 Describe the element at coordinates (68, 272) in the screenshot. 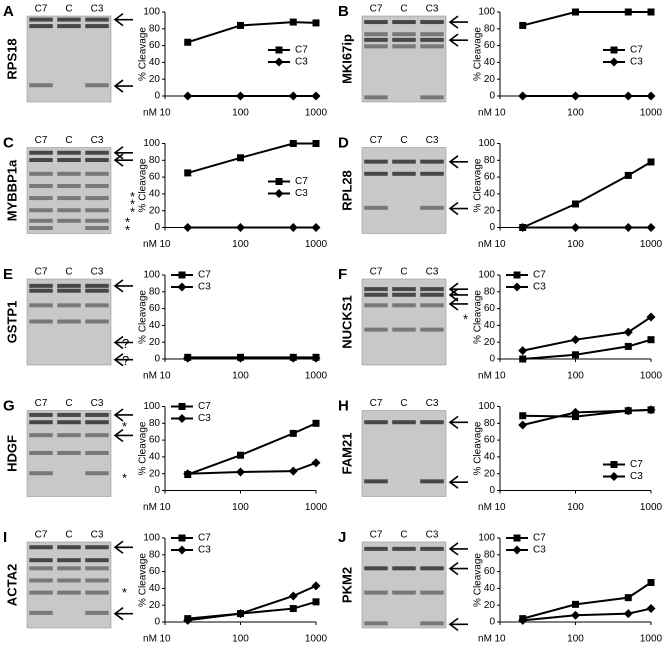

I see `lane-label: C` at that location.